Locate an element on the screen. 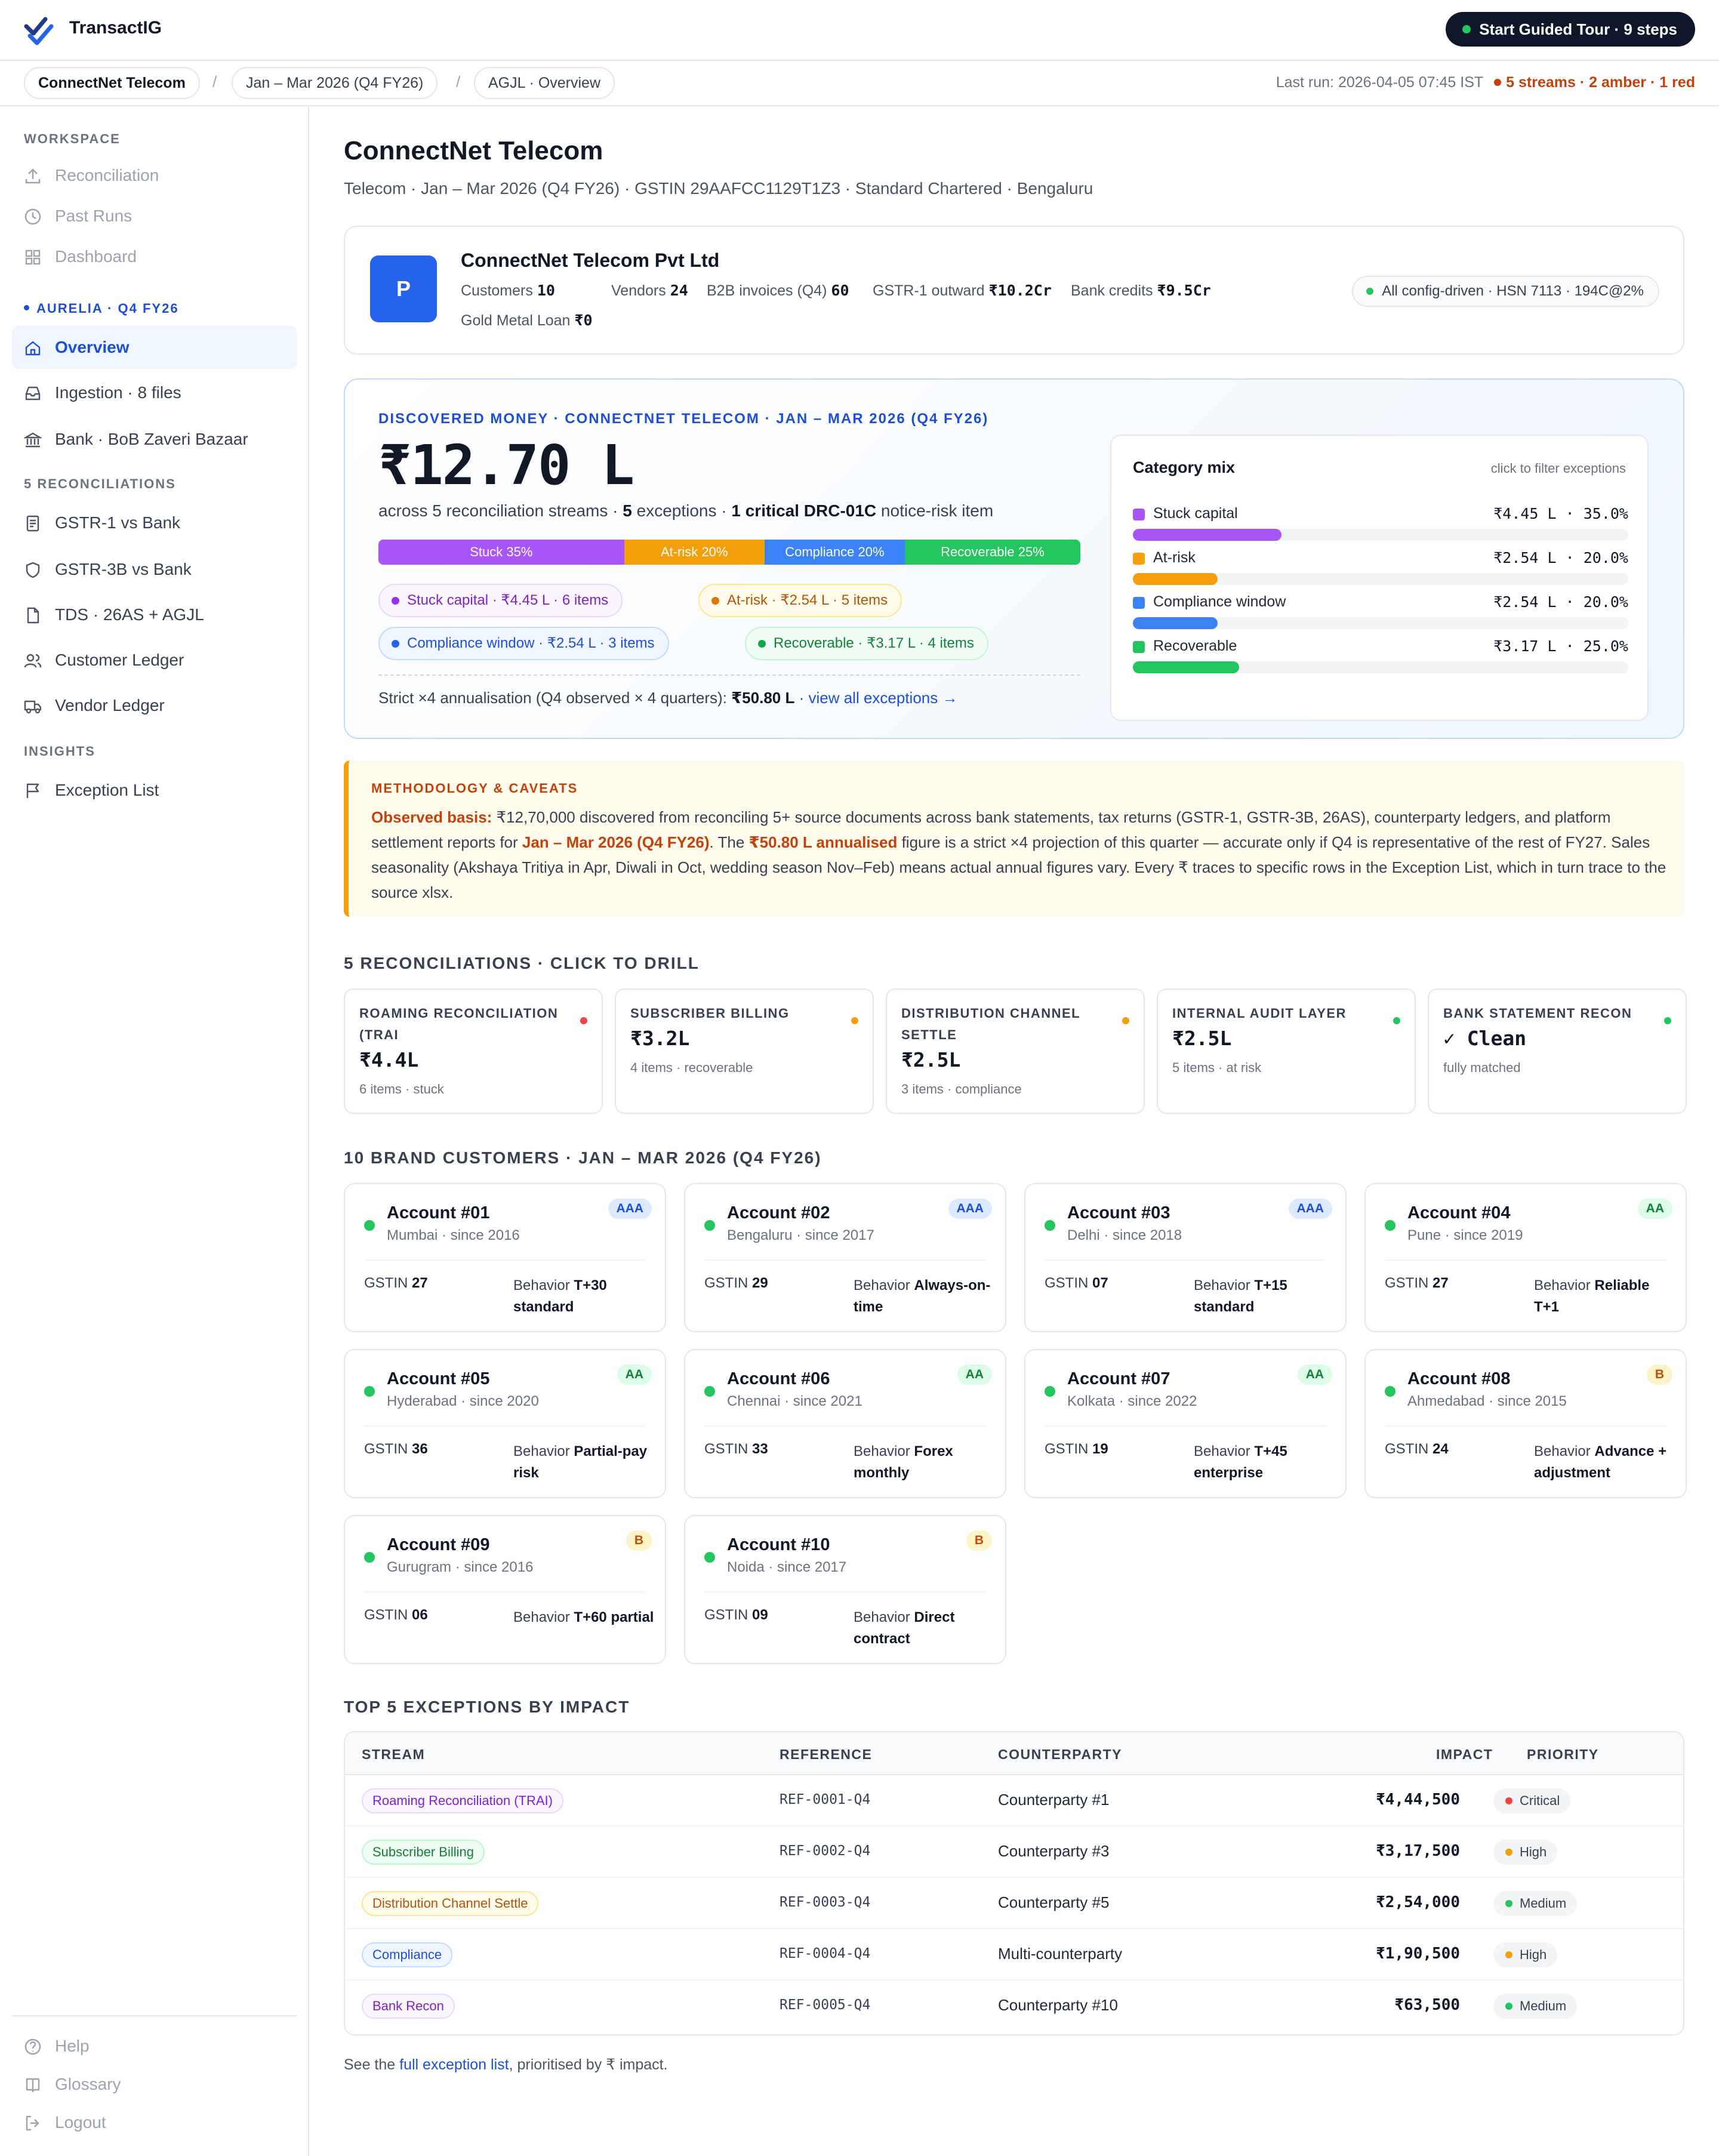  bar-segment: Stuck 35% is located at coordinates (501, 552).